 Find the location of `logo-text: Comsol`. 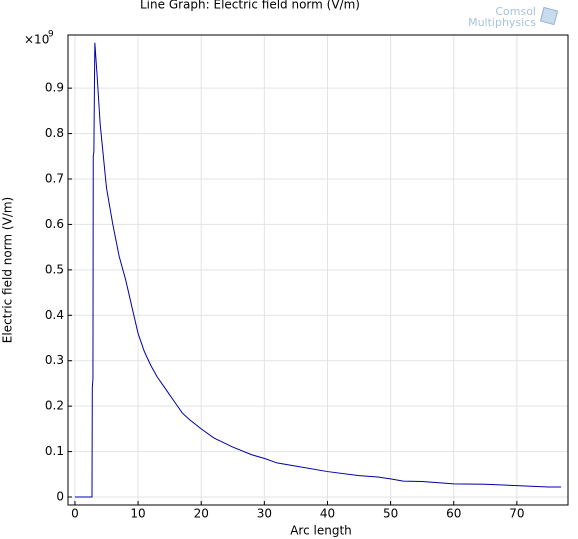

logo-text: Comsol is located at coordinates (515, 11).